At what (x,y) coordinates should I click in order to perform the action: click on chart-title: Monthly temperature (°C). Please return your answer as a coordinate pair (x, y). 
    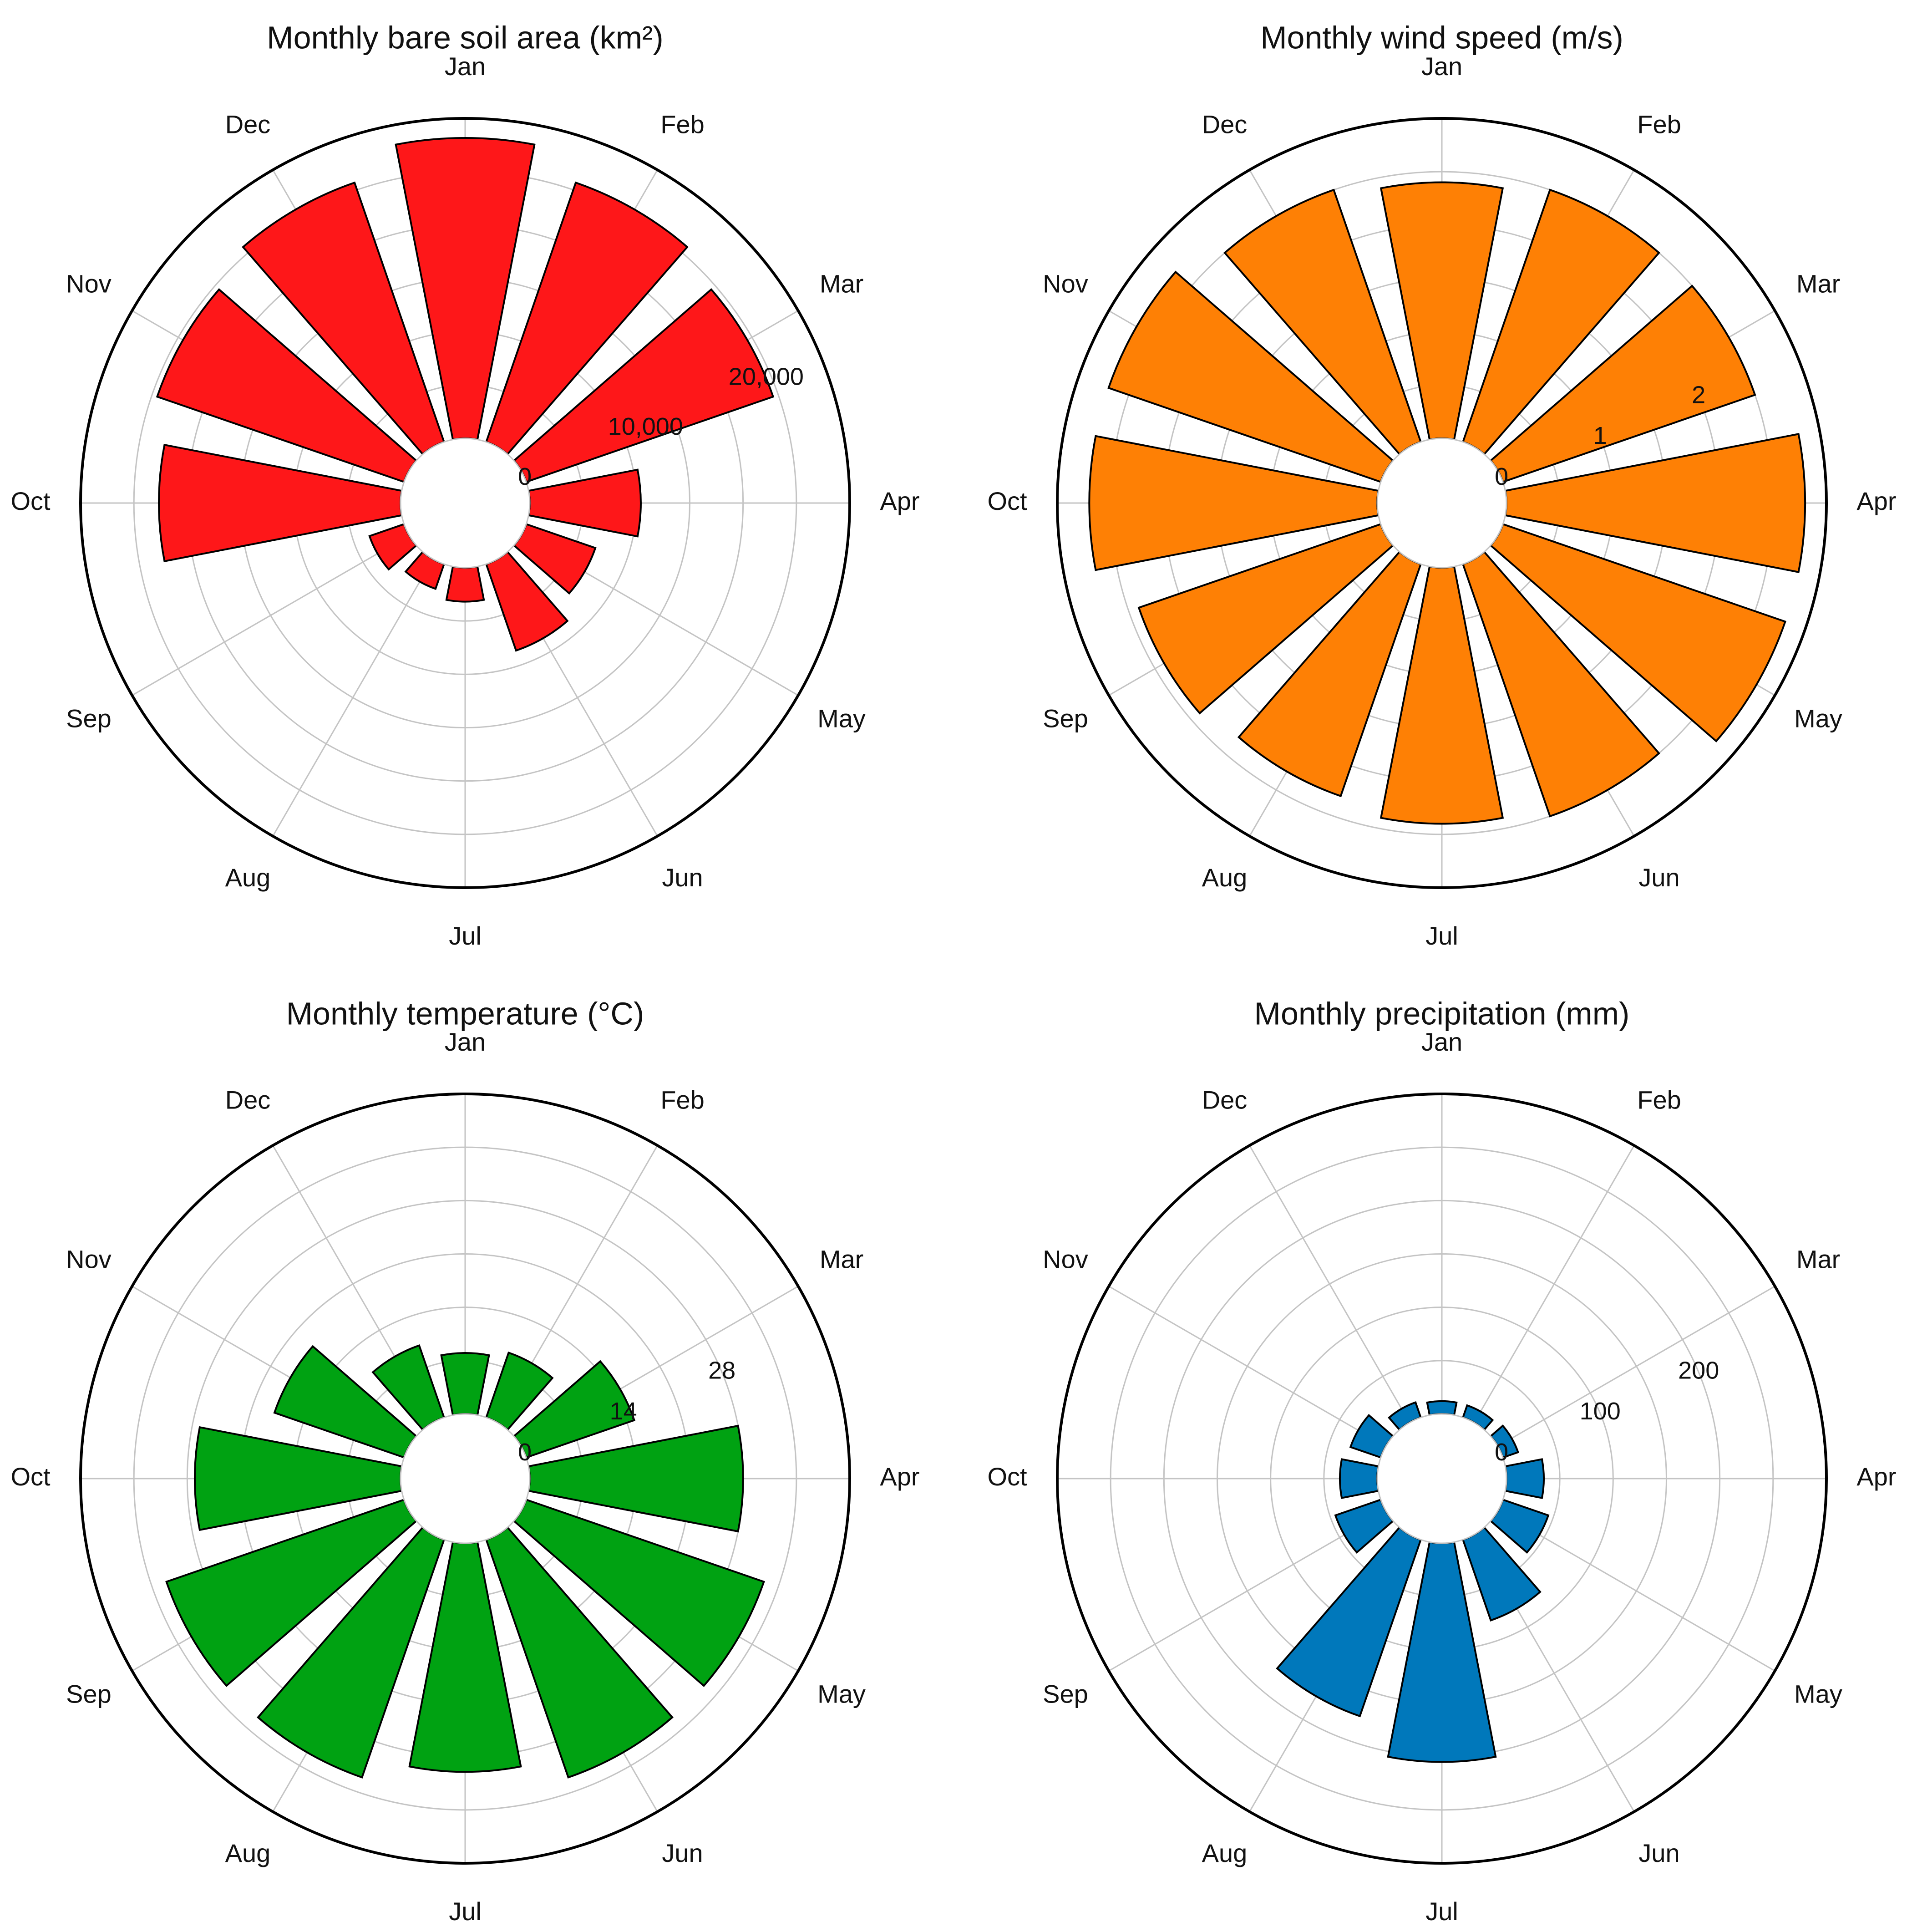
    Looking at the image, I should click on (465, 1013).